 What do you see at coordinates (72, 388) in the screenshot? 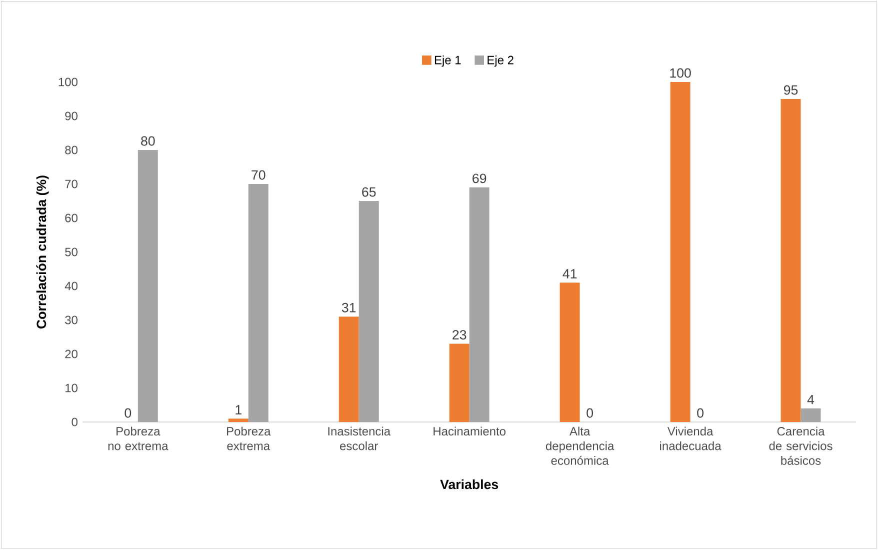
I see `y-tick-label: 10` at bounding box center [72, 388].